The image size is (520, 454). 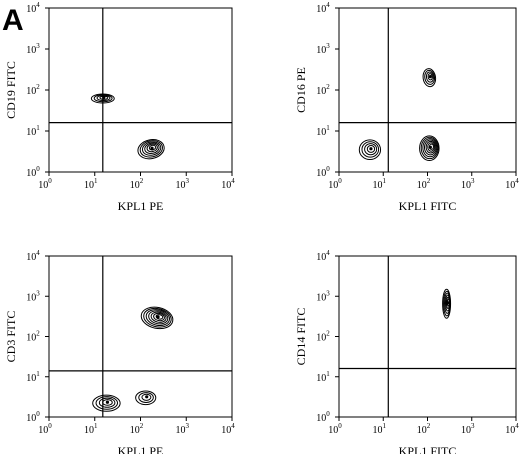 I want to click on plot-frame, so click(x=427, y=336).